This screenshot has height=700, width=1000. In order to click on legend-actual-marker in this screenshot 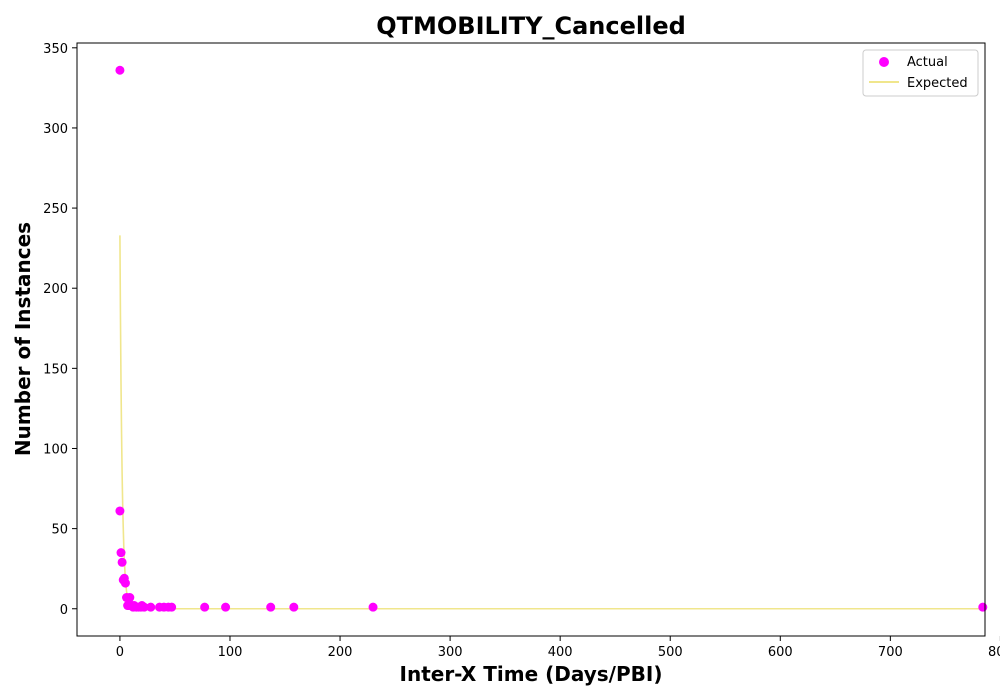, I will do `click(884, 62)`.